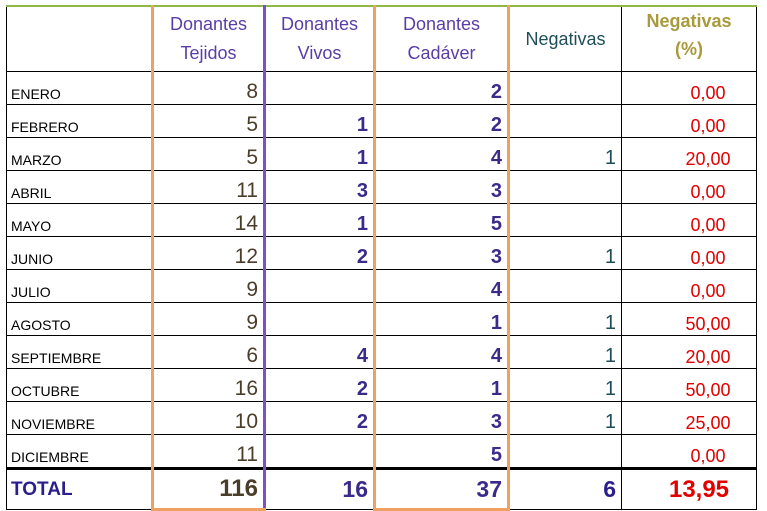 The width and height of the screenshot is (767, 511). I want to click on header-negativas-label: Negativas, so click(565, 38).